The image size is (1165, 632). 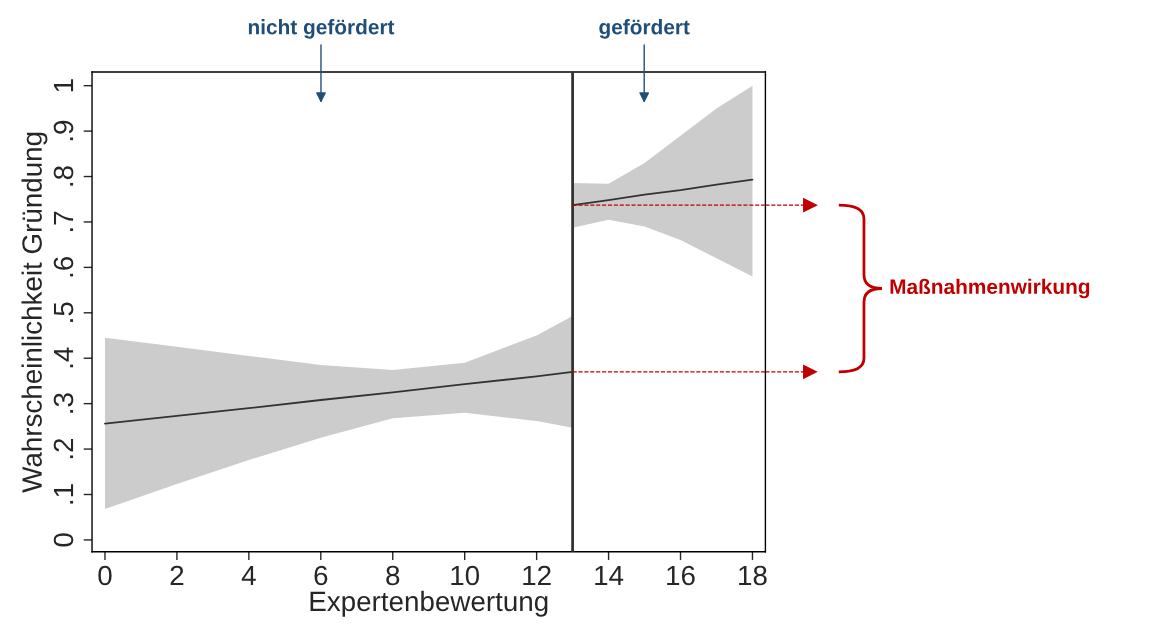 I want to click on y-tick-label: .6, so click(x=63, y=267).